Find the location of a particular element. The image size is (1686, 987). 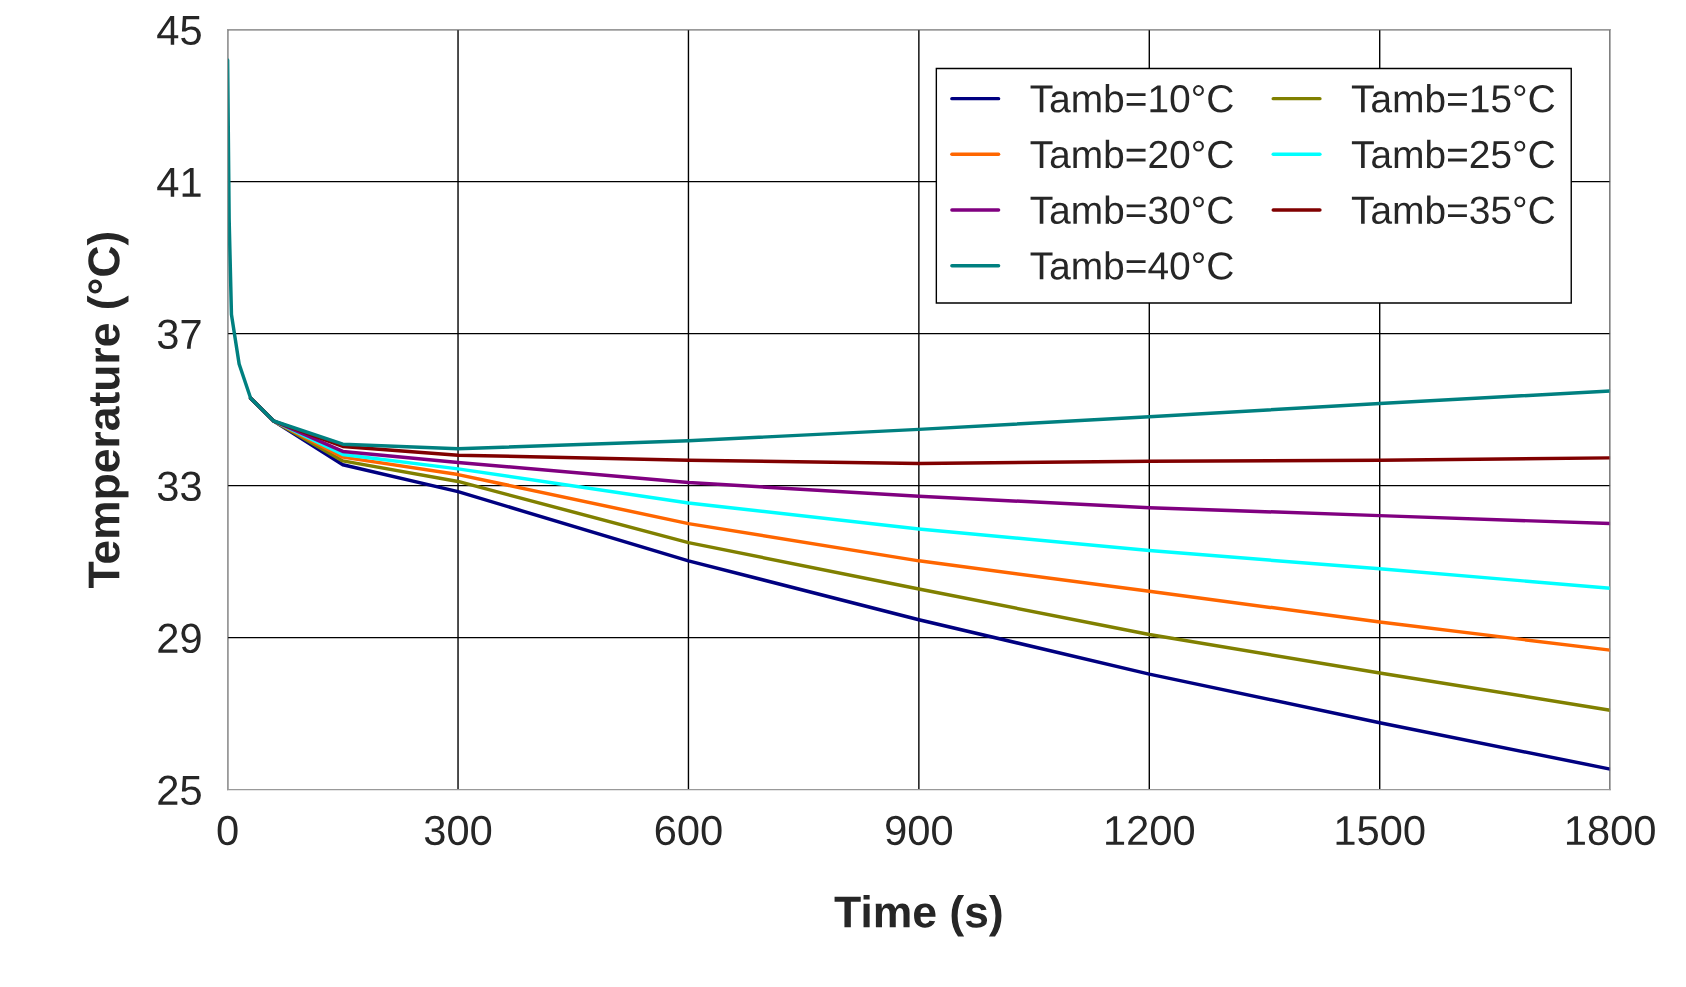

x-tick-label: 0 is located at coordinates (227, 830).